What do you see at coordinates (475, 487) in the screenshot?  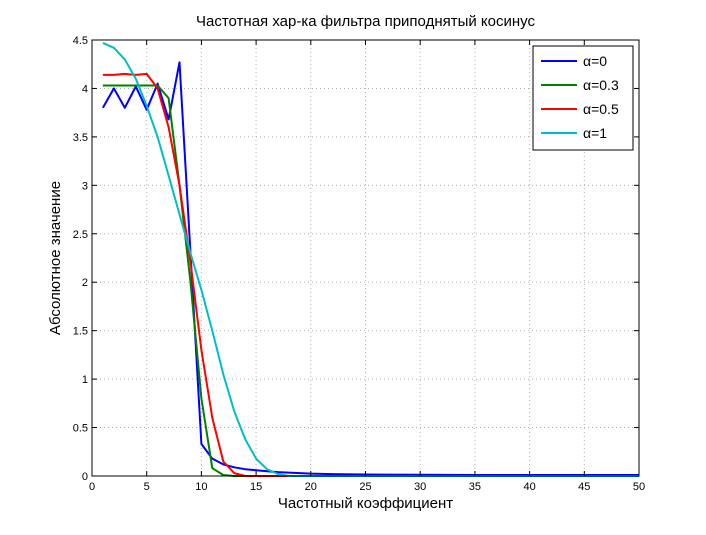 I see `x-tick-label: 35` at bounding box center [475, 487].